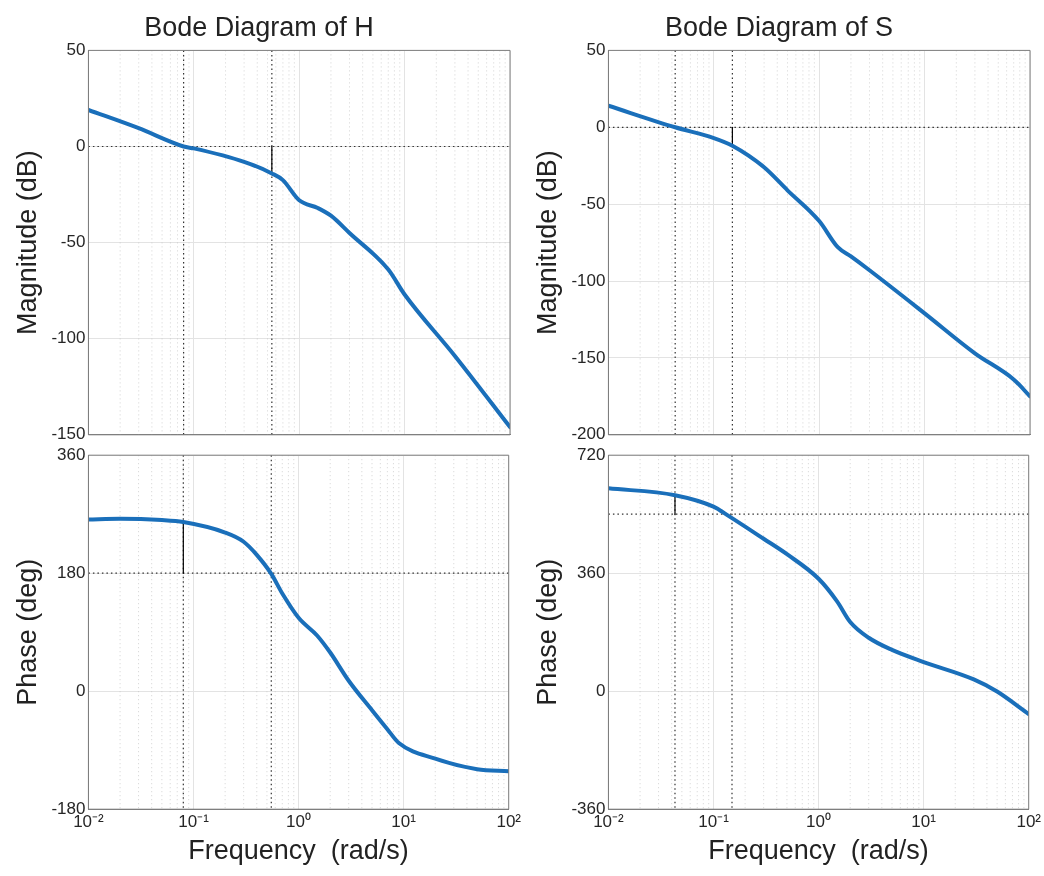 This screenshot has width=1044, height=876. Describe the element at coordinates (588, 434) in the screenshot. I see `y-tick-label: -200` at that location.